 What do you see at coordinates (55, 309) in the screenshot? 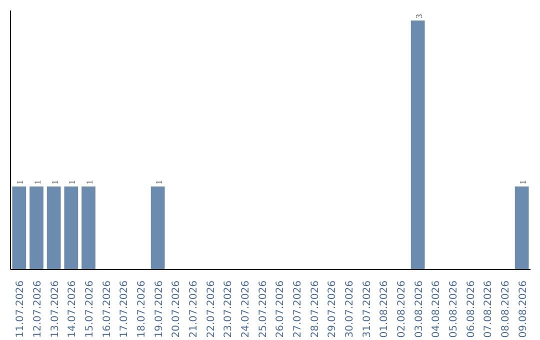
I see `x-tick-label: 13.07.2026` at bounding box center [55, 309].